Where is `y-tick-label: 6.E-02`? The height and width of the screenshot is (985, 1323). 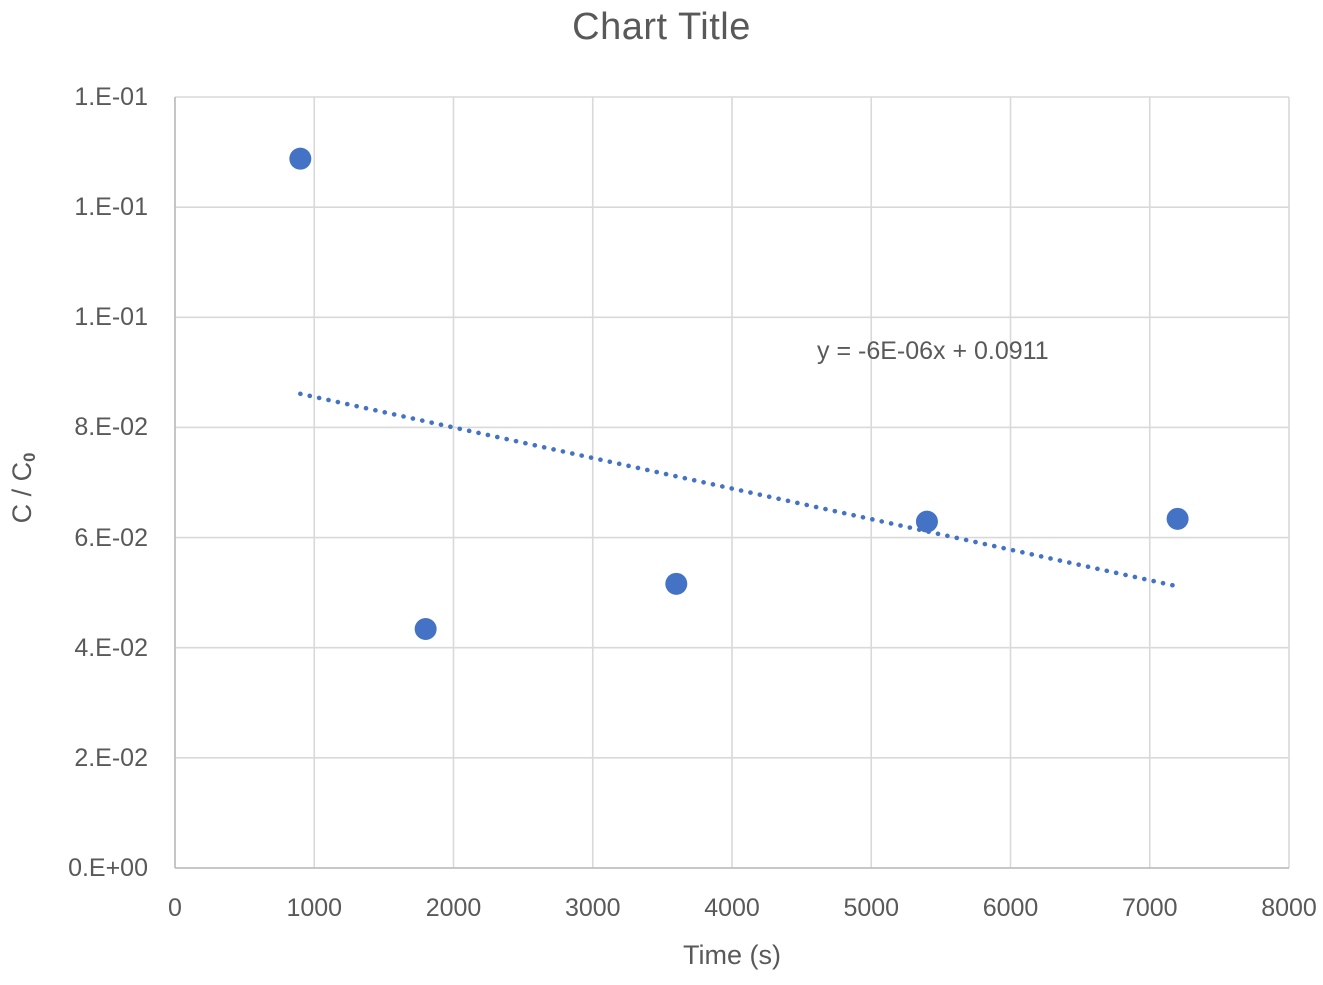 y-tick-label: 6.E-02 is located at coordinates (111, 537).